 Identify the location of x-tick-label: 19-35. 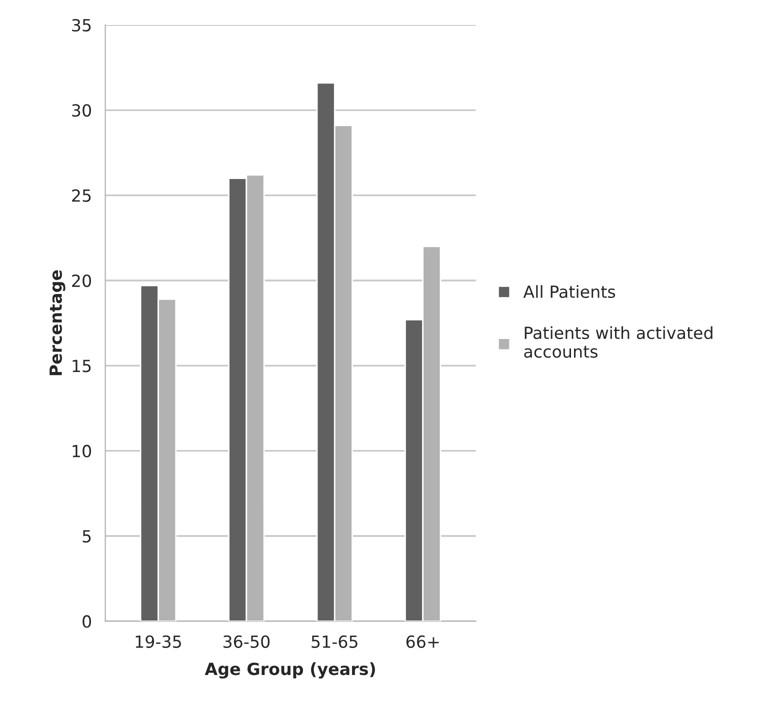
(158, 641).